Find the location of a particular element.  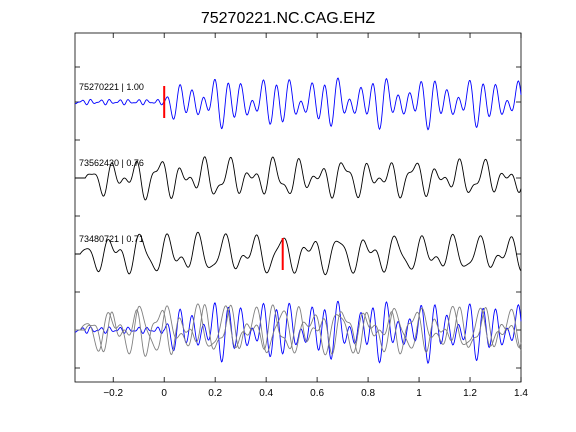

x-tick-label-3: 0.4 is located at coordinates (266, 393).